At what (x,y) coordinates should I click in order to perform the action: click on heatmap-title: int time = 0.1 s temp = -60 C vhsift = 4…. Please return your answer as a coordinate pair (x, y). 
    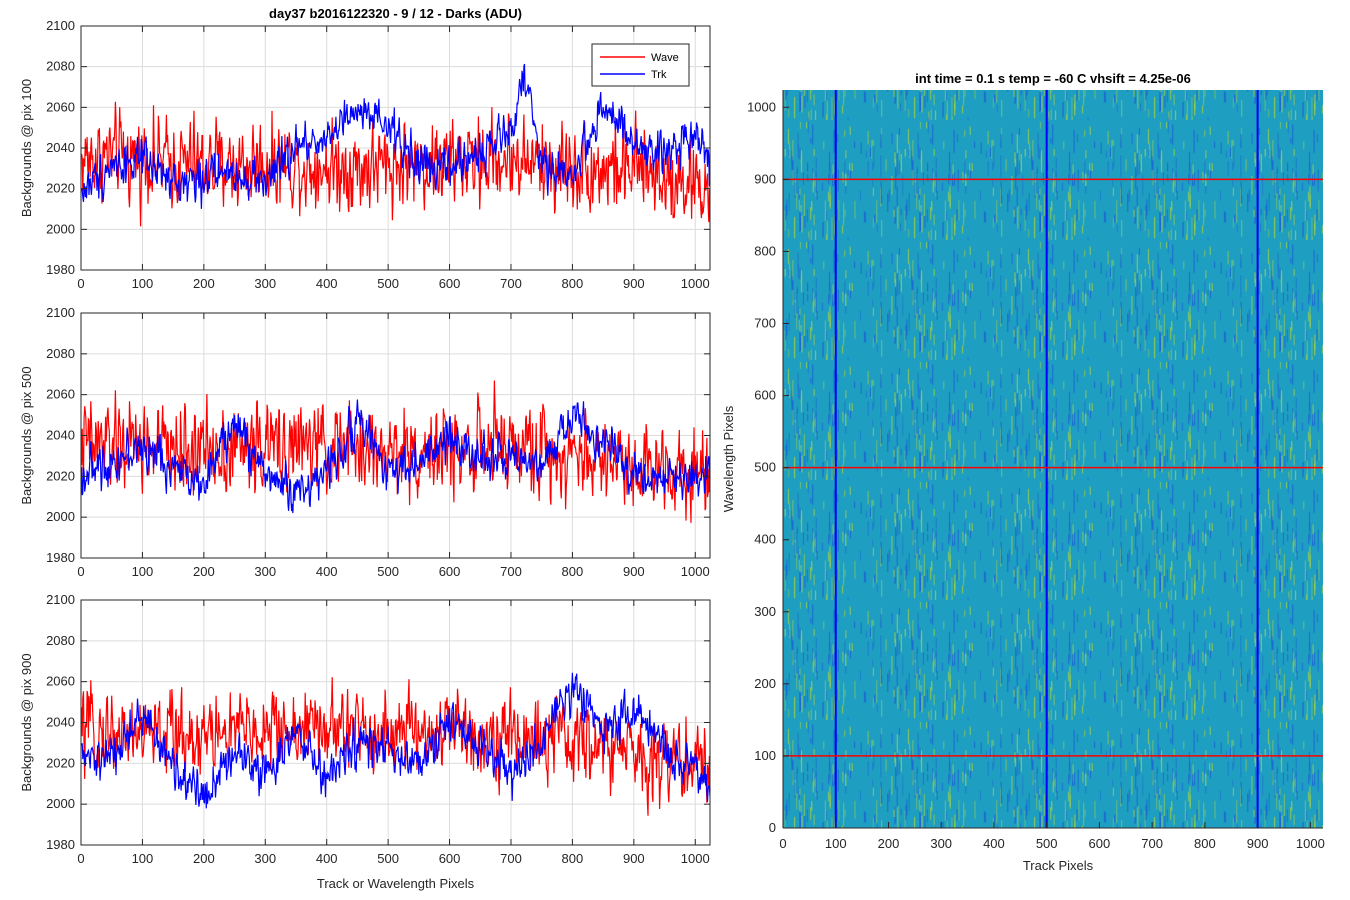
    Looking at the image, I should click on (1053, 78).